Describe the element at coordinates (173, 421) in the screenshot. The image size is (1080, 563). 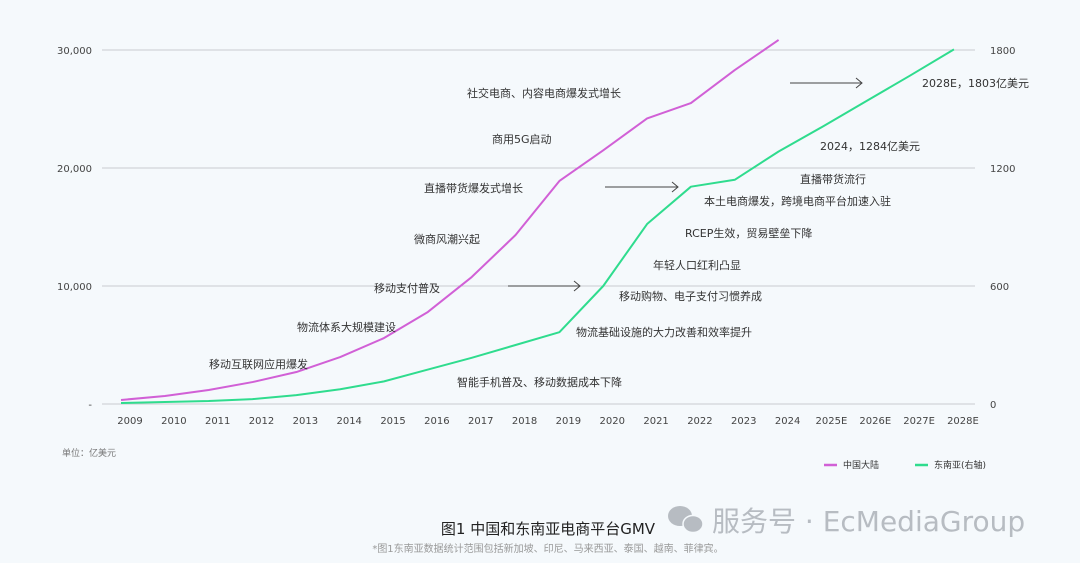
I see `x-tick-label: 2010` at that location.